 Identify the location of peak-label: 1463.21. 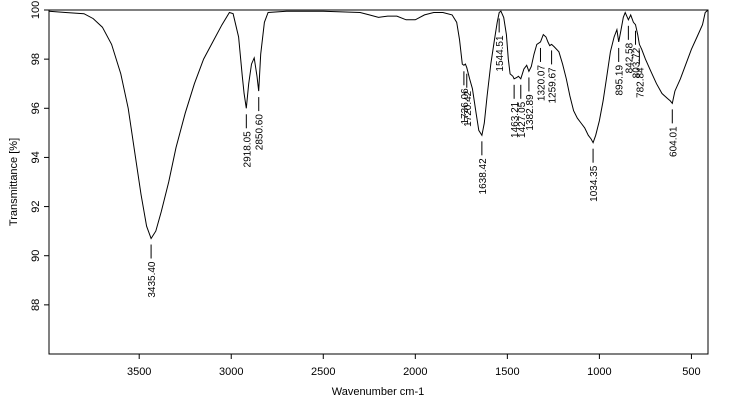
(515, 119).